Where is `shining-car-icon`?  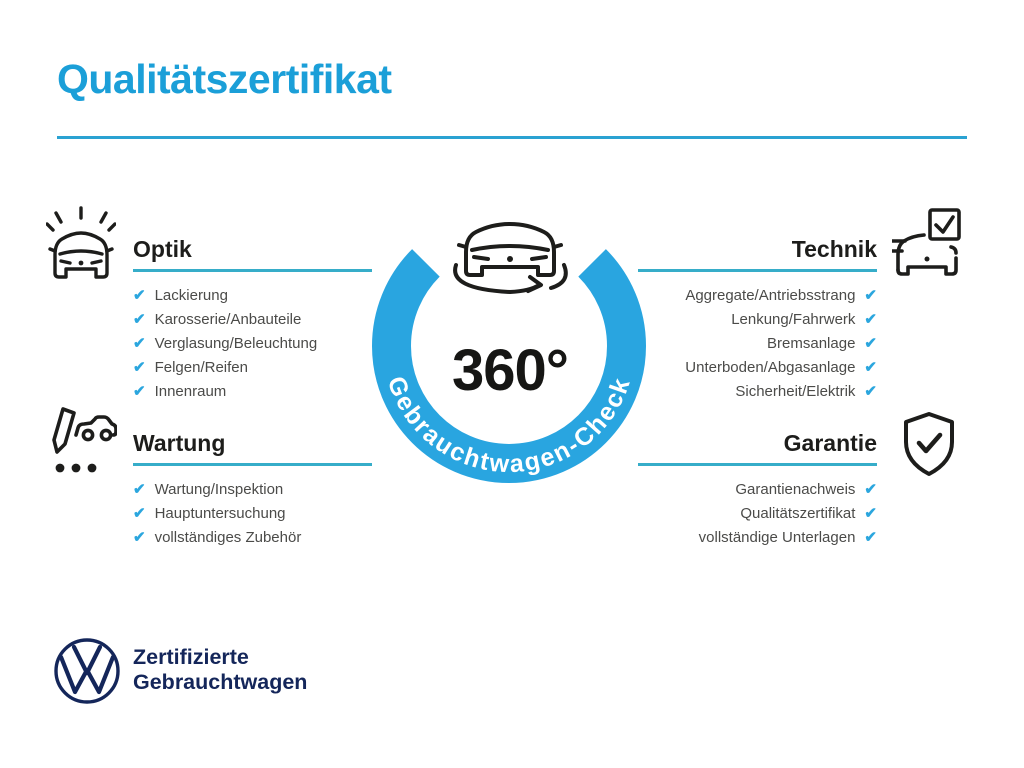 shining-car-icon is located at coordinates (81, 242).